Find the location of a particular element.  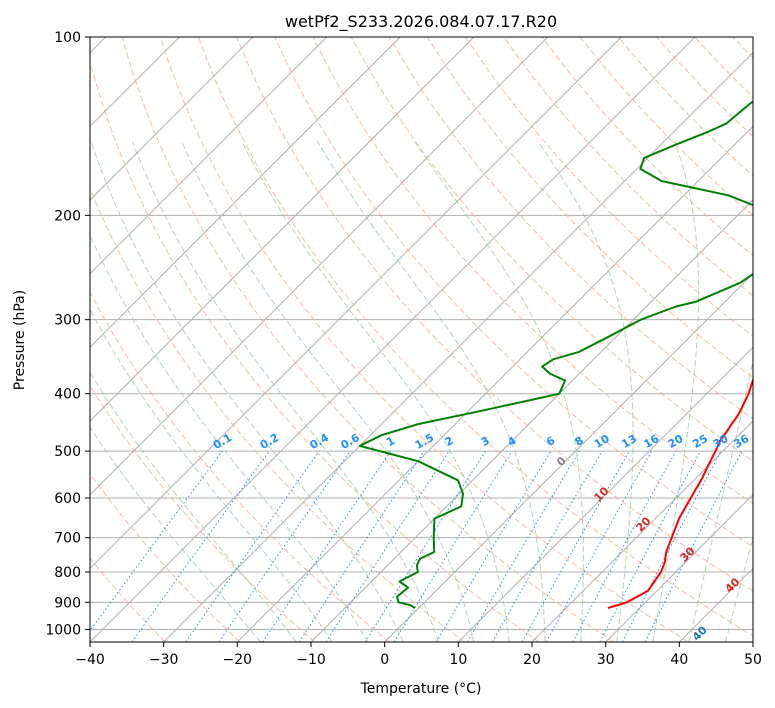

x-tick-label: −20 is located at coordinates (238, 660).